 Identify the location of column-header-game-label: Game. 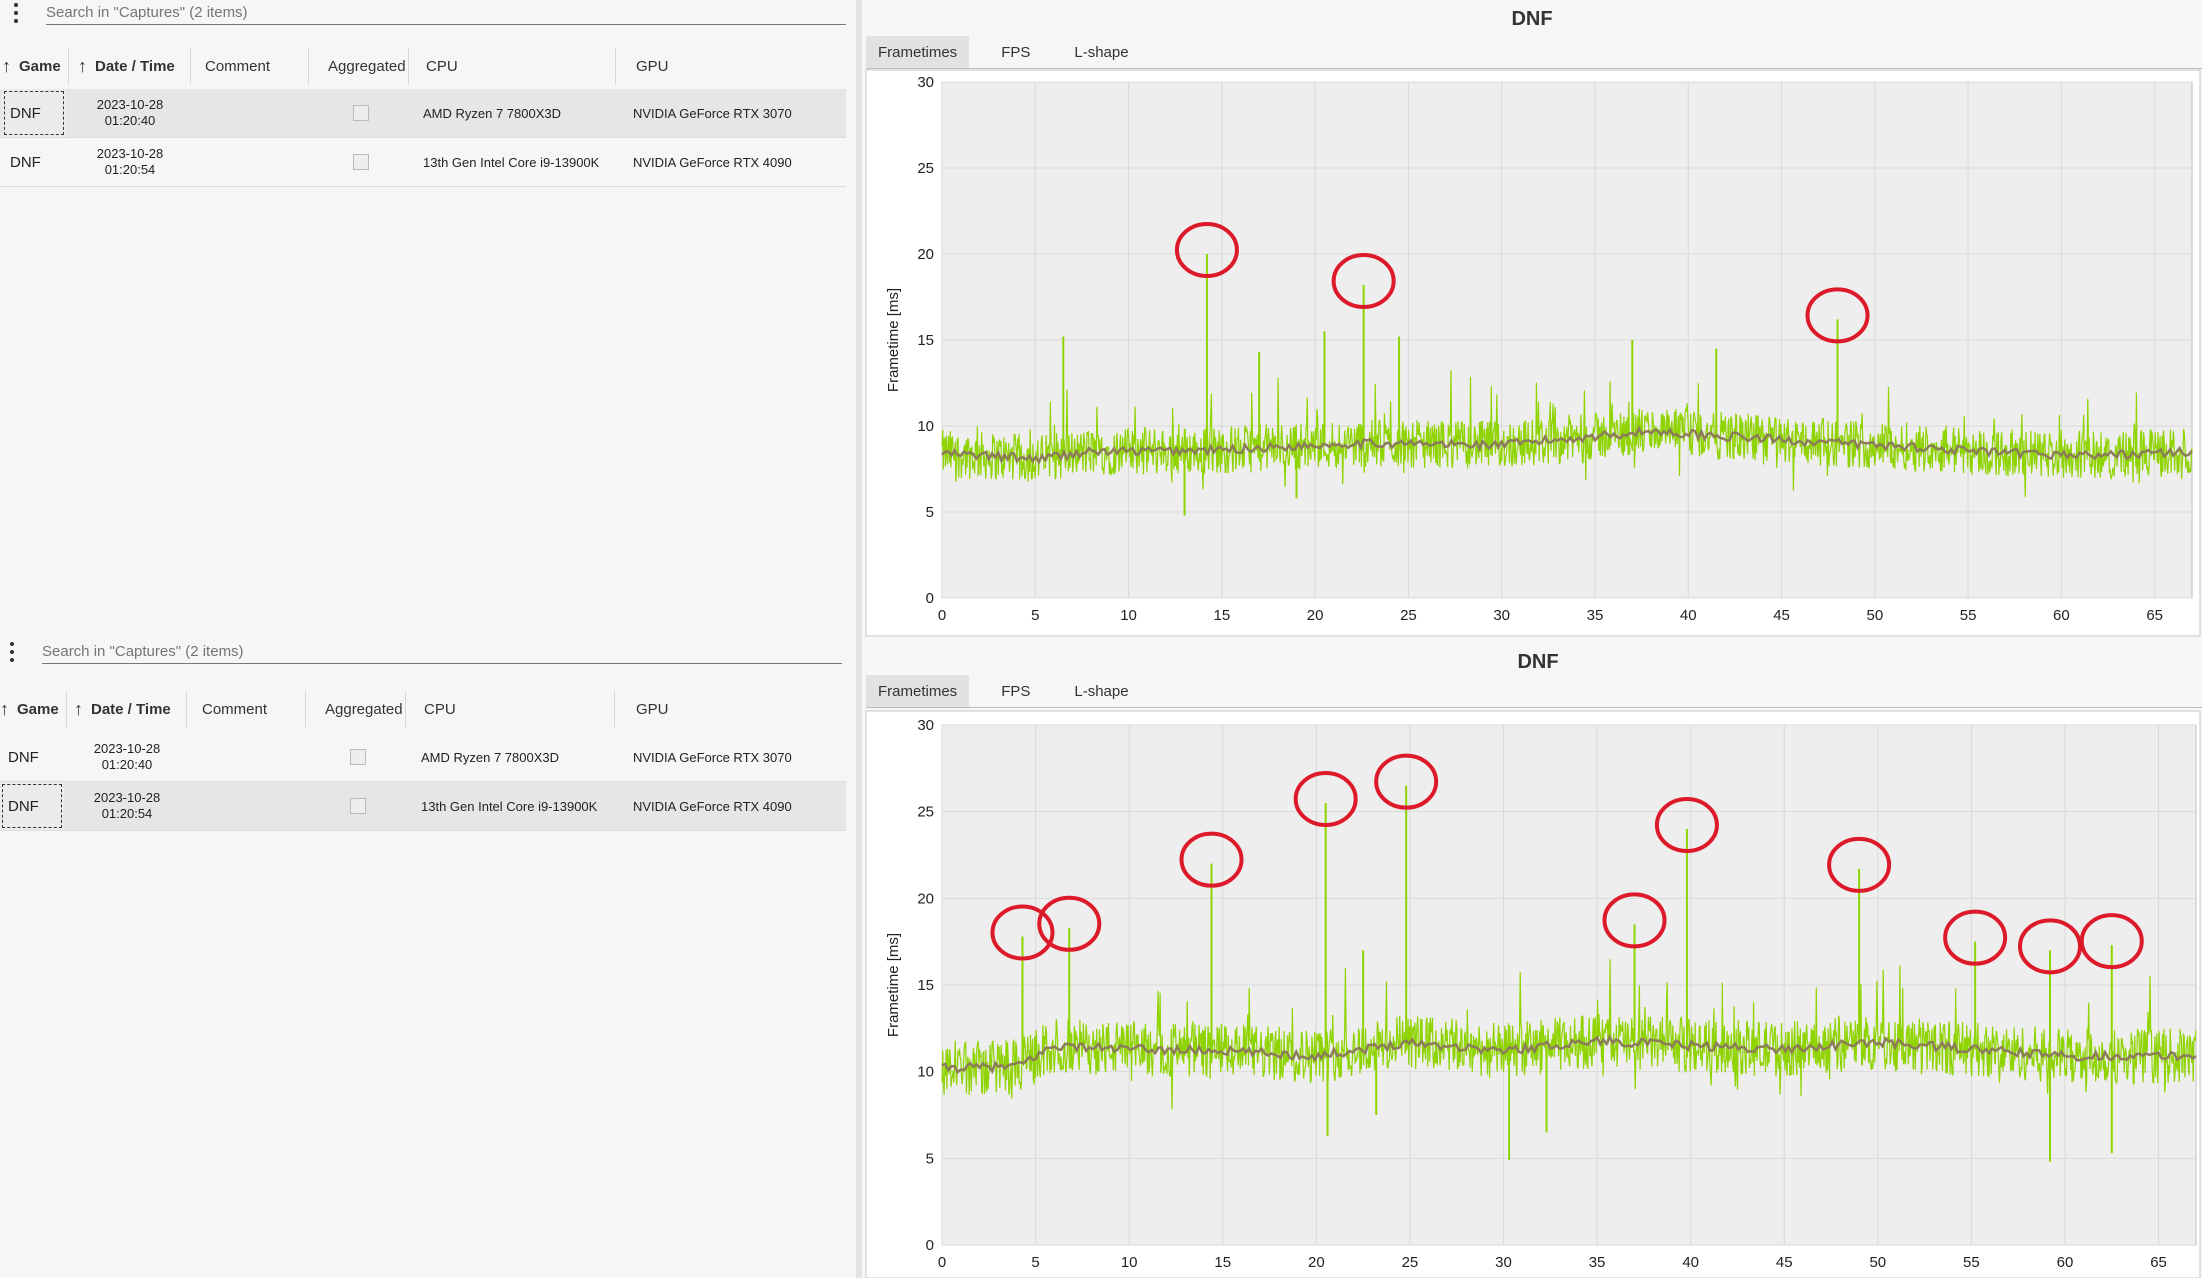
(38, 709).